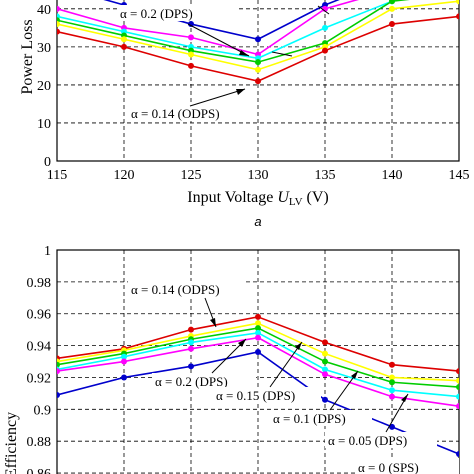 The height and width of the screenshot is (474, 474). Describe the element at coordinates (255, 395) in the screenshot. I see `bot-annotation-dps-015: α = 0.15 (DPS)` at that location.